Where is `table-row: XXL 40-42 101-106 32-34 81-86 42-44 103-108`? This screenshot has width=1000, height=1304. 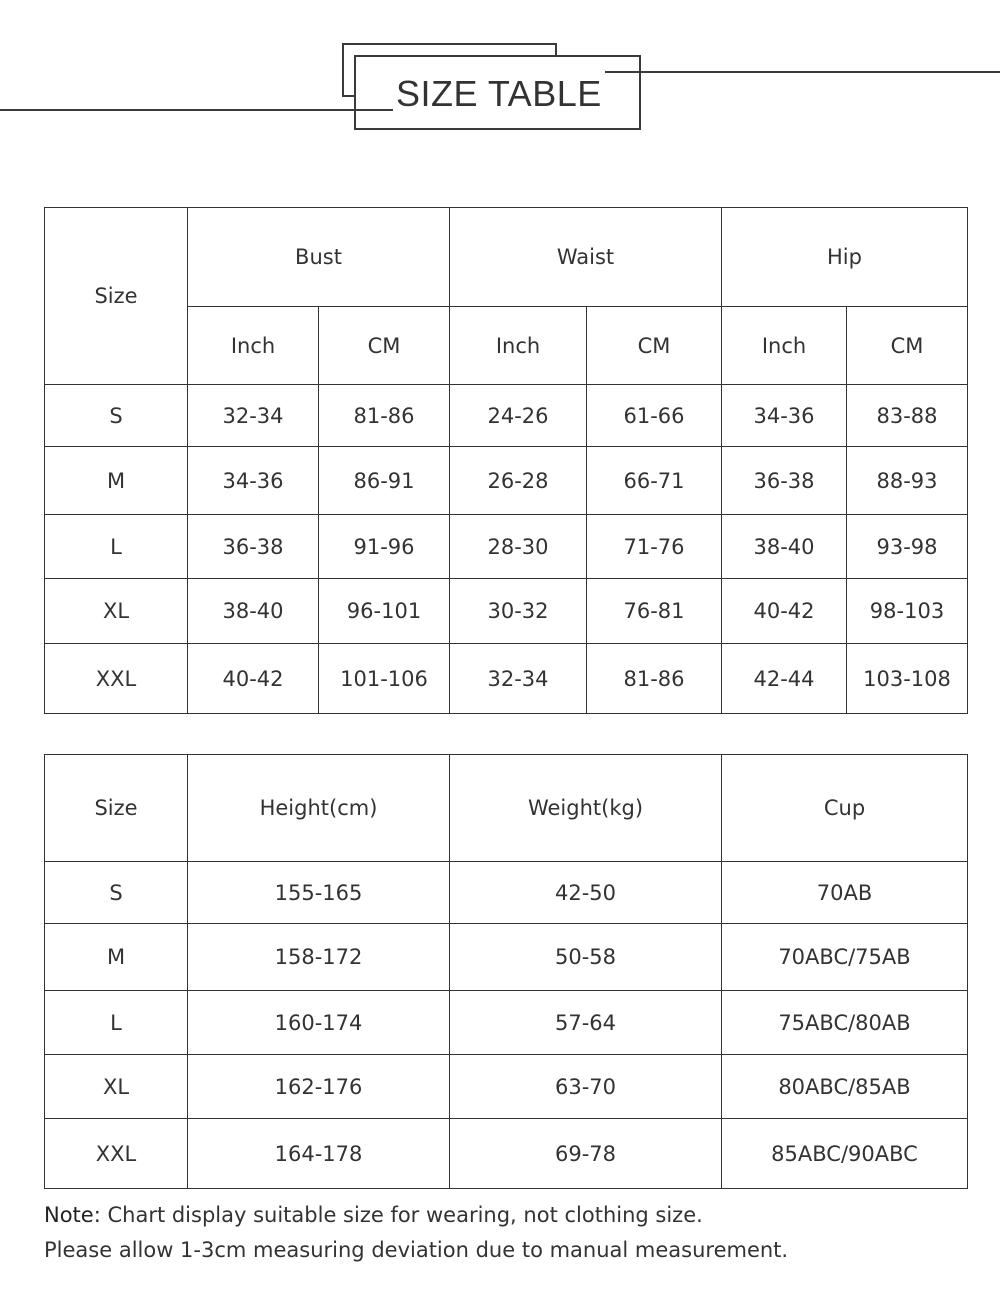 table-row: XXL 40-42 101-106 32-34 81-86 42-44 103-108 is located at coordinates (506, 678).